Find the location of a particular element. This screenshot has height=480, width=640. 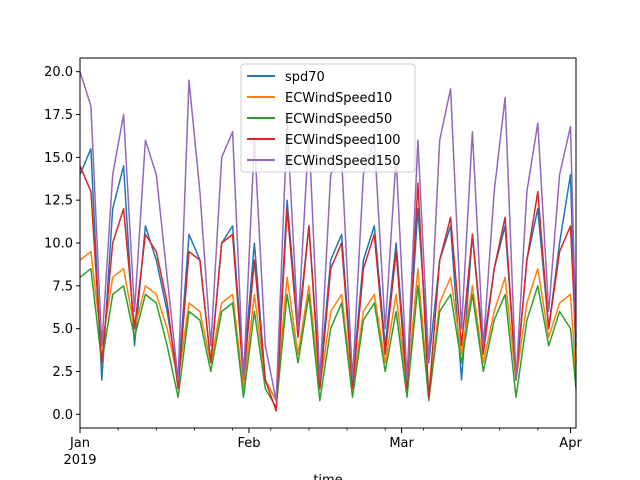

x-tick-label: Mar is located at coordinates (401, 443).